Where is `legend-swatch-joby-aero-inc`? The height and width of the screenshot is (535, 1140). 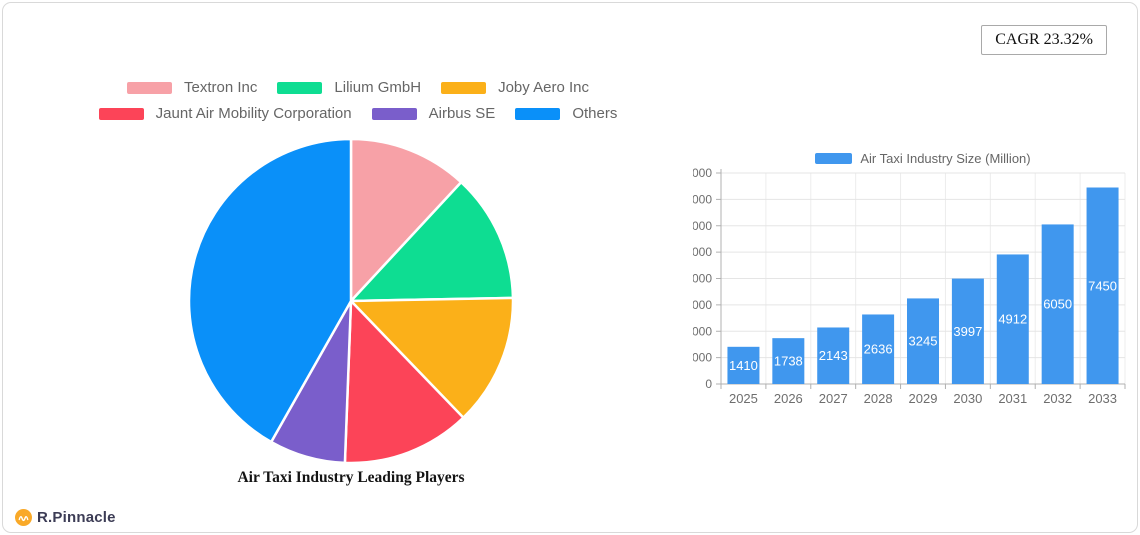
legend-swatch-joby-aero-inc is located at coordinates (464, 88).